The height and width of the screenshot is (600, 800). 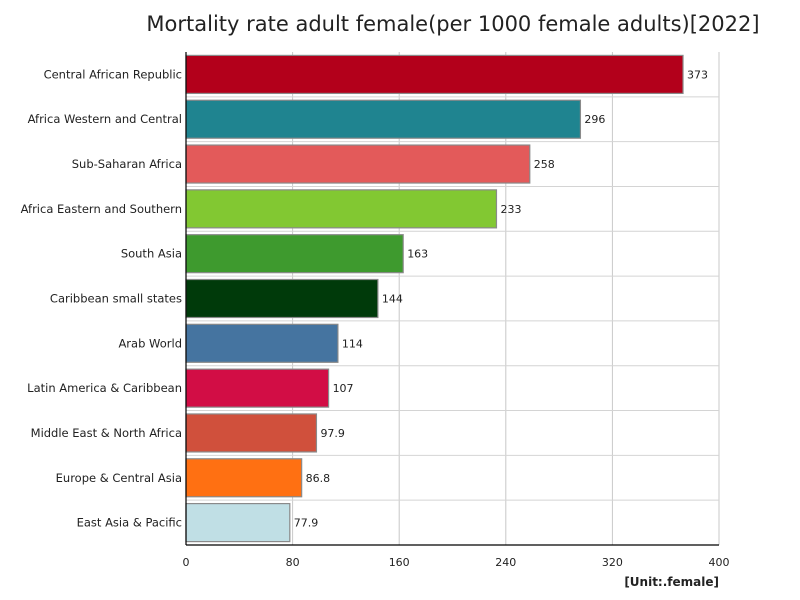 I want to click on x-tick-label: 160, so click(x=399, y=562).